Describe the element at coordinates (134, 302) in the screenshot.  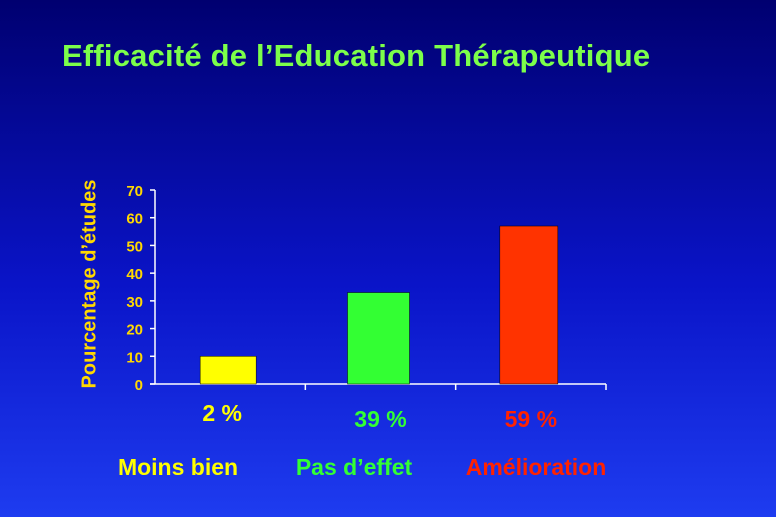
I see `y-tick-label: 30` at that location.